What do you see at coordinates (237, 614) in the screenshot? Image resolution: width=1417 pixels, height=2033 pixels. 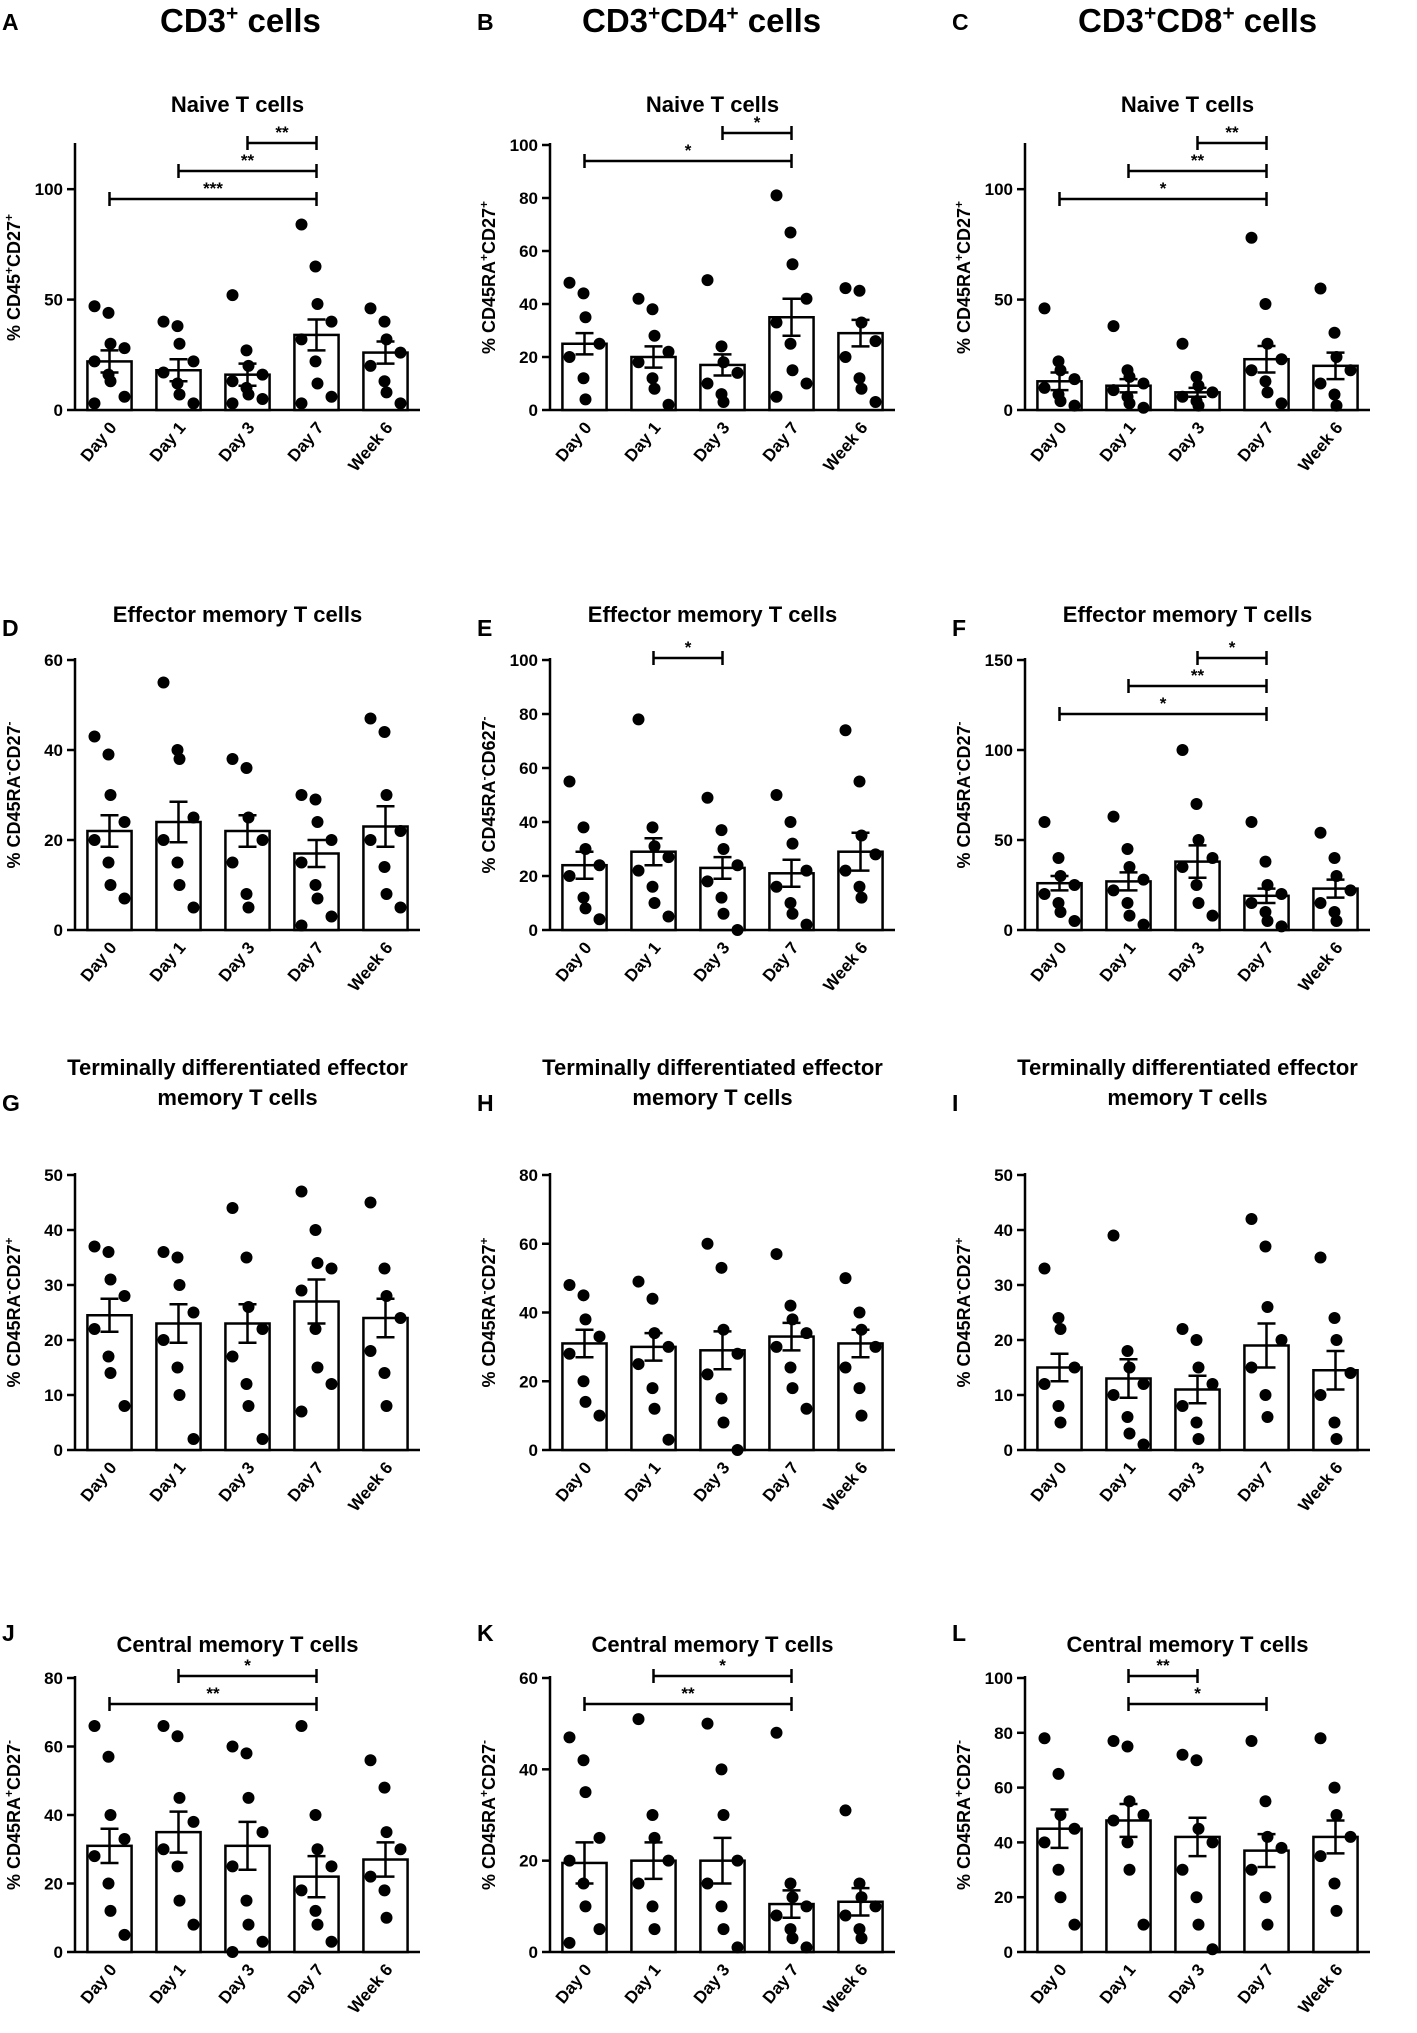 I see `chart-title: Effector memory T cells` at bounding box center [237, 614].